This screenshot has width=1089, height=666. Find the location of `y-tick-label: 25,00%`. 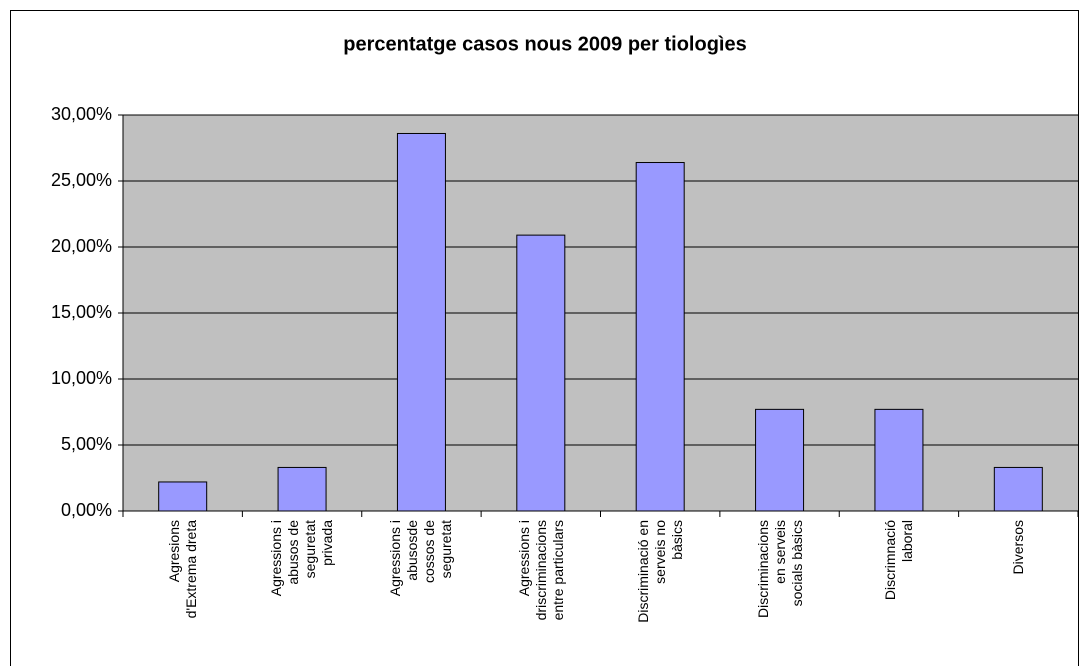

y-tick-label: 25,00% is located at coordinates (81, 180).